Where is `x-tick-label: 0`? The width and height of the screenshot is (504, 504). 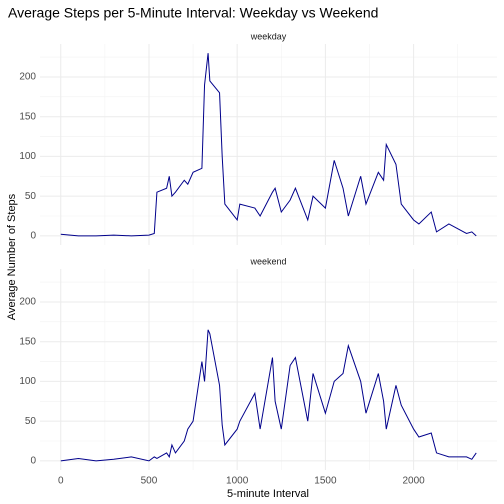
x-tick-label: 0 is located at coordinates (61, 481).